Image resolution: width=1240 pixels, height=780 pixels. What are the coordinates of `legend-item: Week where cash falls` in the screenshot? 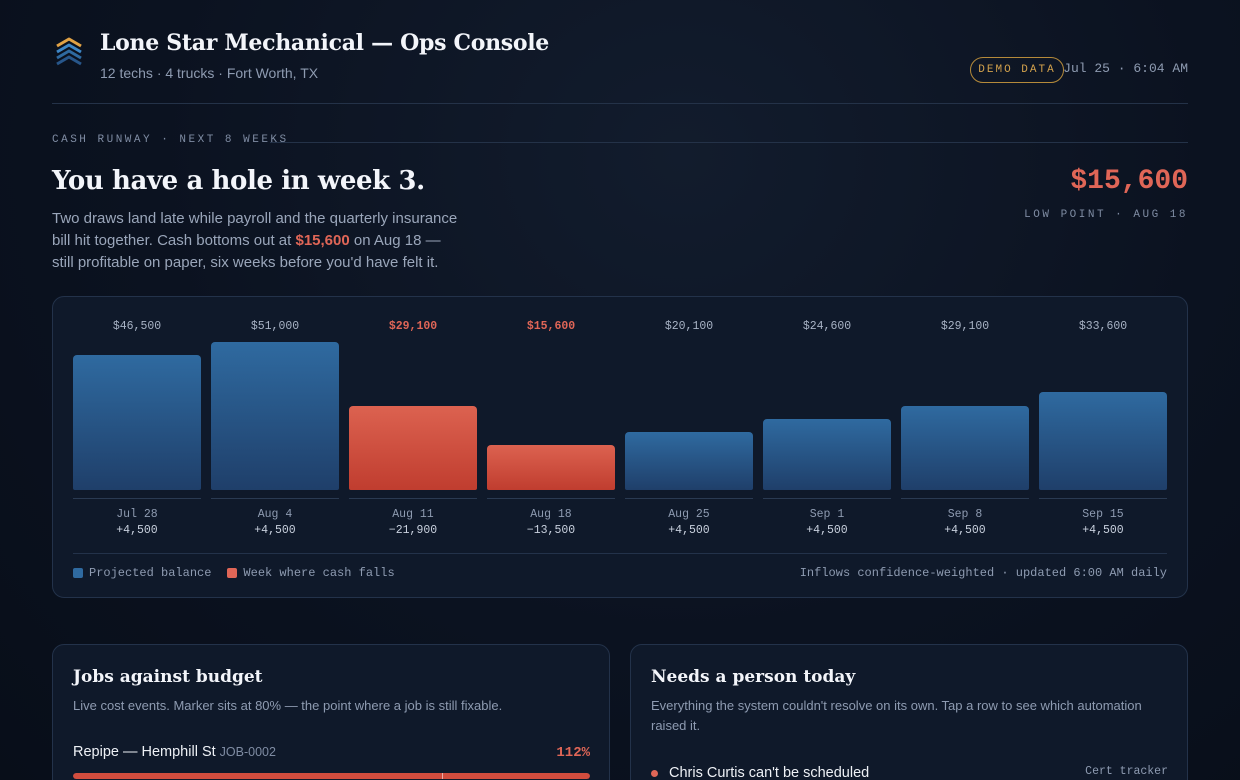 It's located at (311, 573).